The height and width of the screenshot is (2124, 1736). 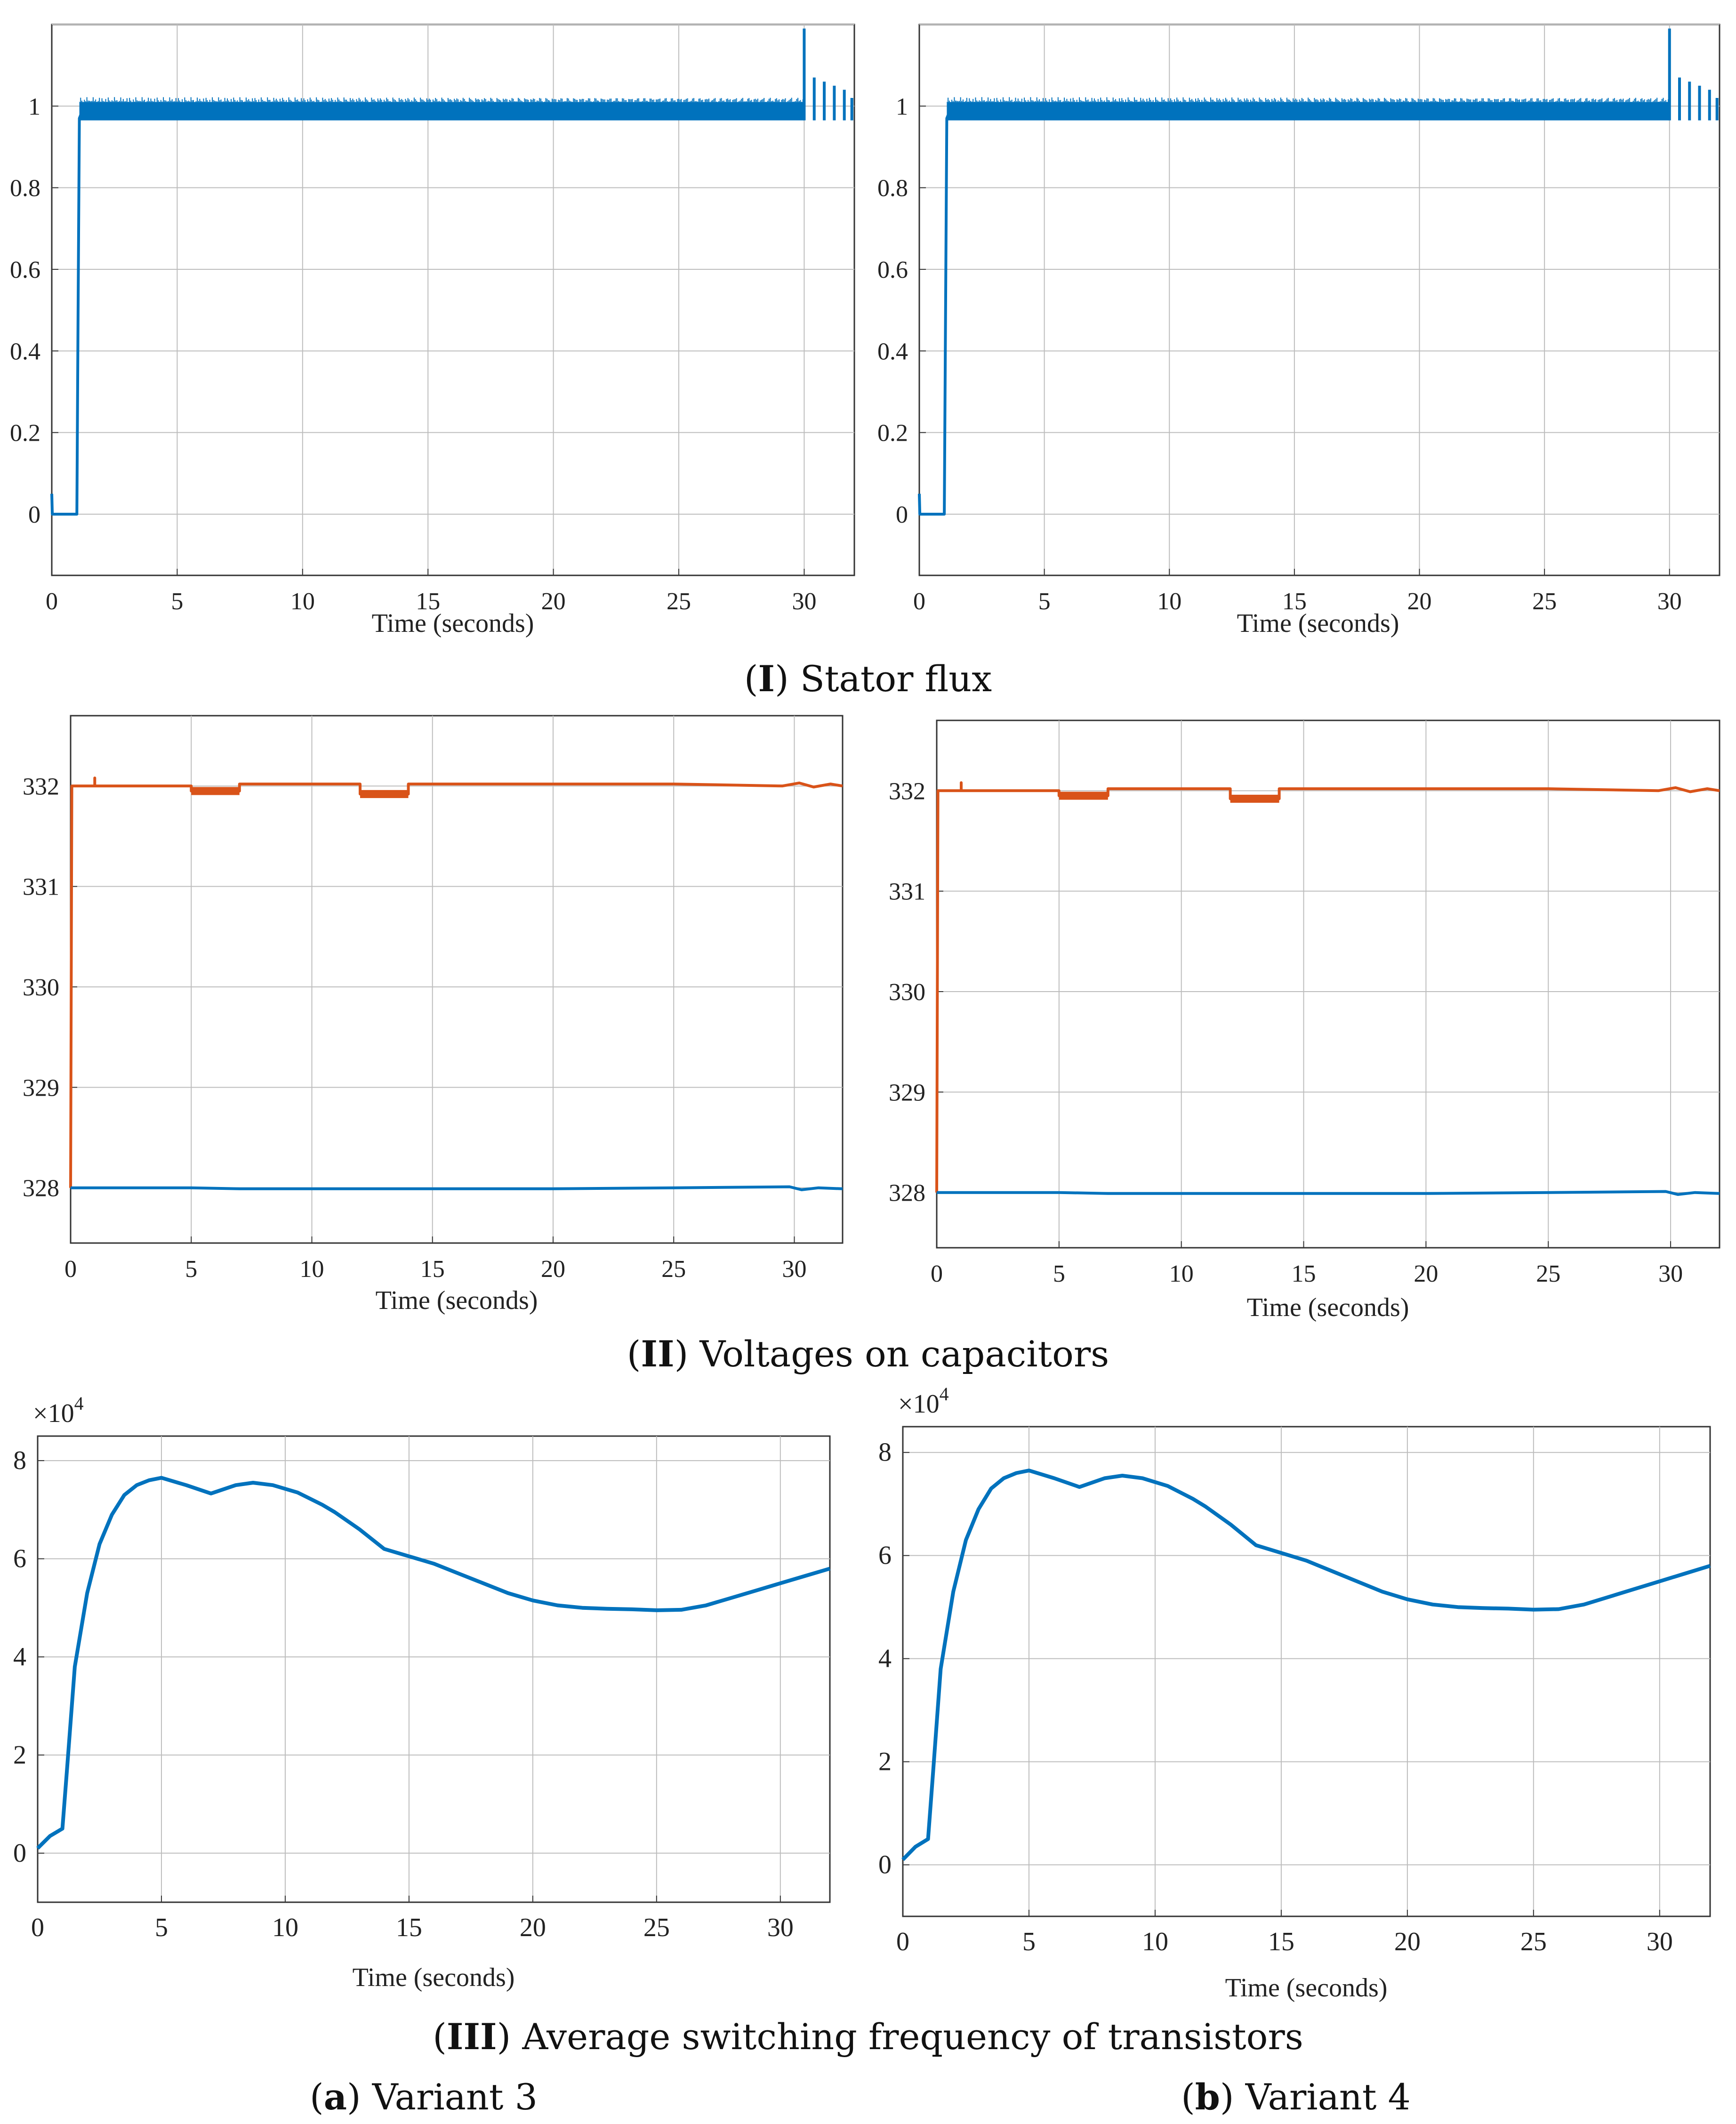 What do you see at coordinates (472, 2037) in the screenshot?
I see `caption-switching-frequency-roman: III` at bounding box center [472, 2037].